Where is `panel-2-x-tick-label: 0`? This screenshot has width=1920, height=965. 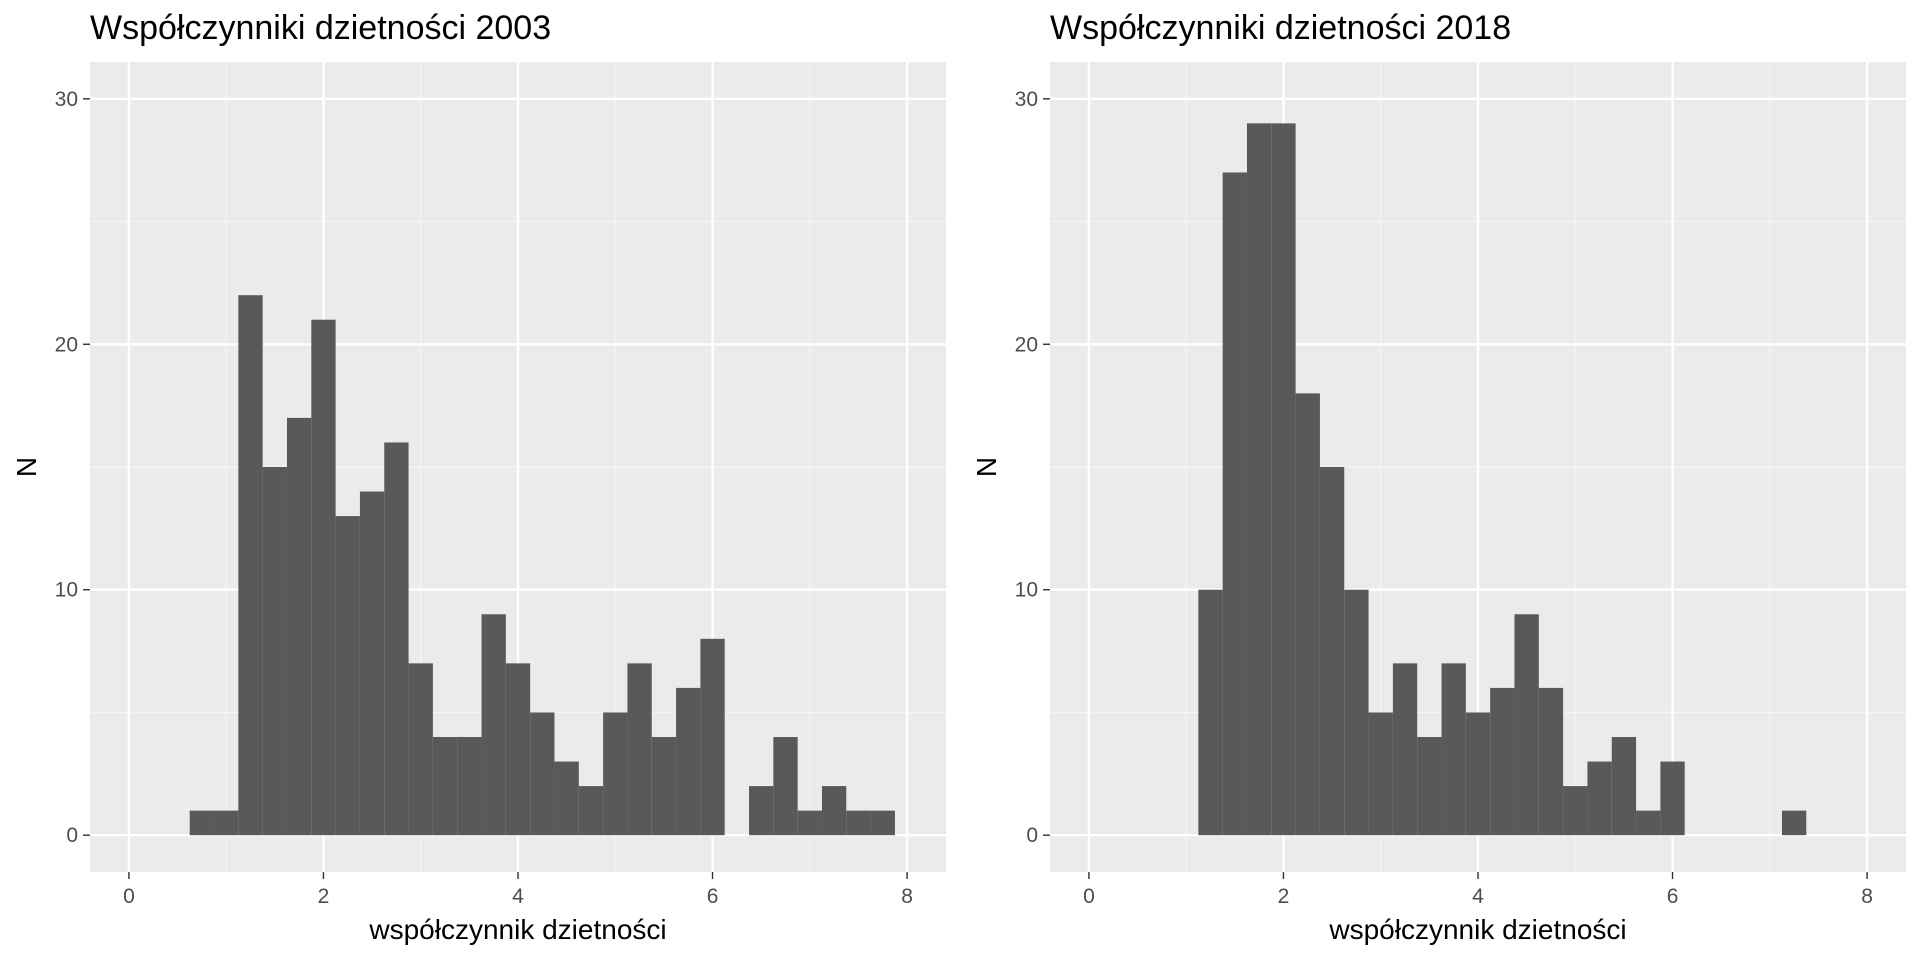
panel-2-x-tick-label: 0 is located at coordinates (1089, 896).